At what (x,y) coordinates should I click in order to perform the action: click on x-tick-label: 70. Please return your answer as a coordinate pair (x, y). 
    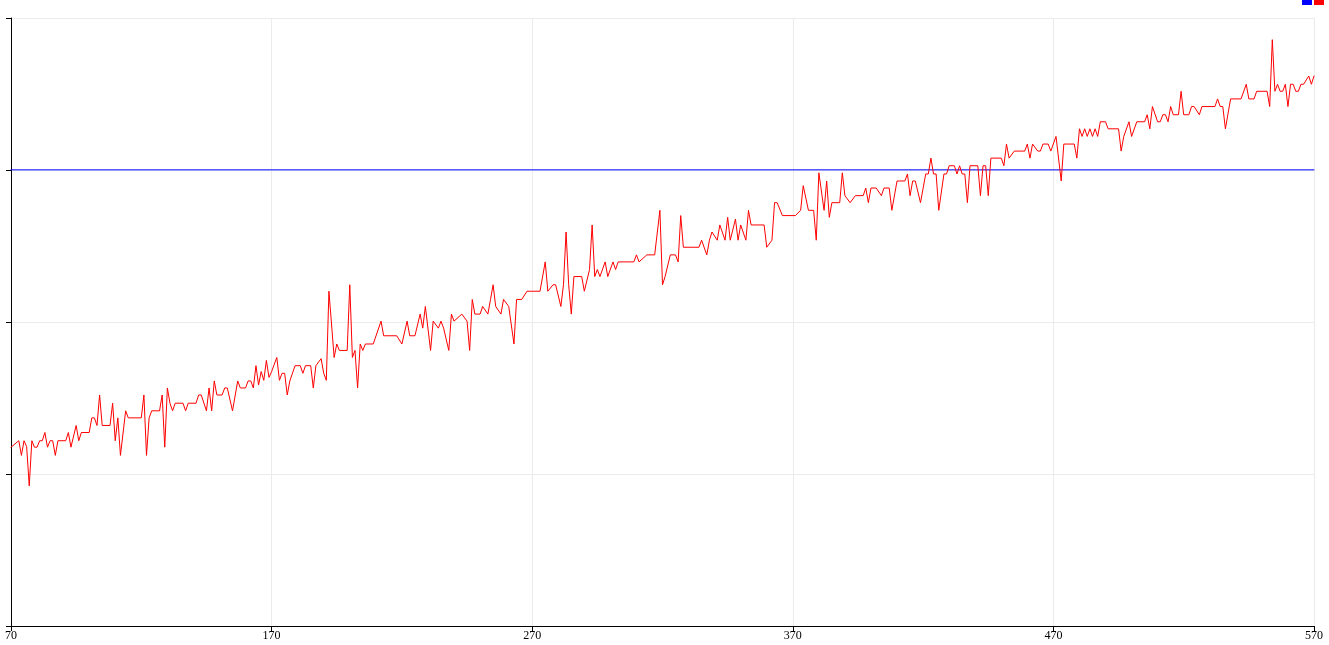
    Looking at the image, I should click on (11, 635).